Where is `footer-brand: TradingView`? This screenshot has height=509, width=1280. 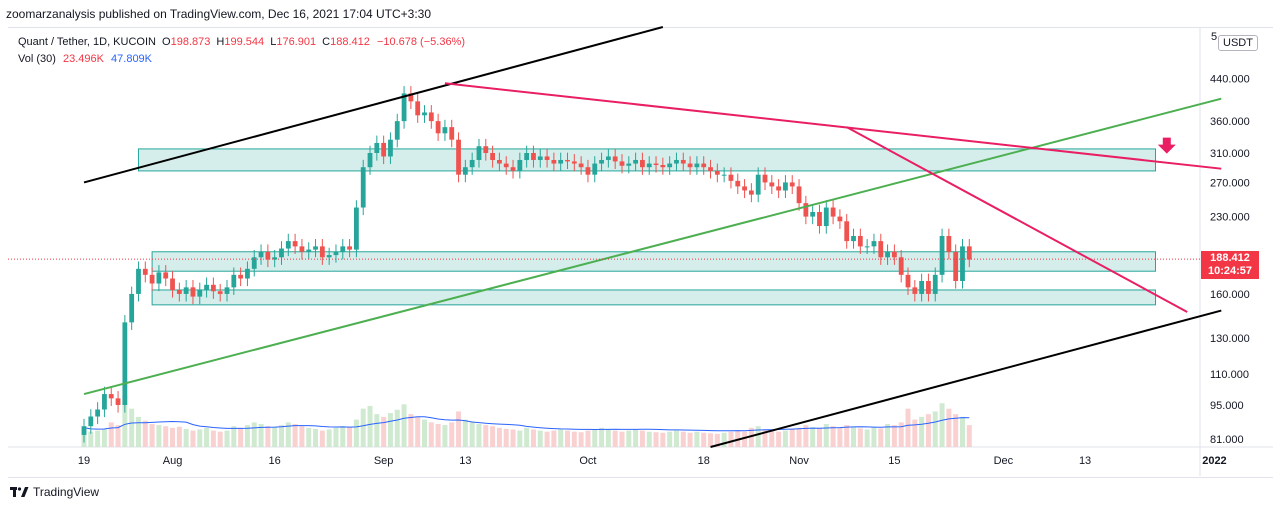
footer-brand: TradingView is located at coordinates (66, 492).